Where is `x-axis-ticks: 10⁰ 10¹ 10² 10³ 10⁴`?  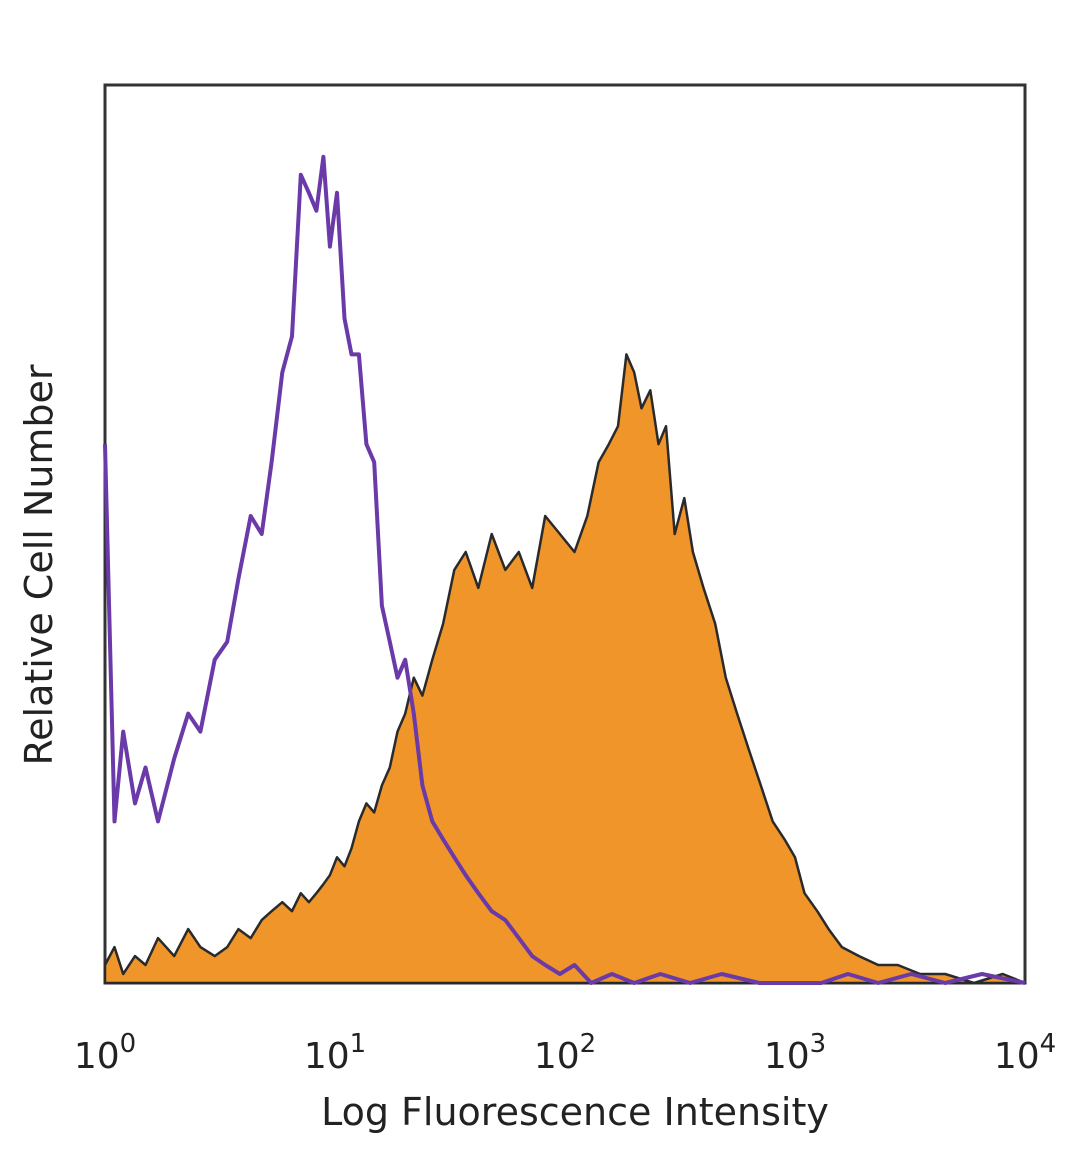
x-axis-ticks: 10⁰ 10¹ 10² 10³ 10⁴ is located at coordinates (565, 1053).